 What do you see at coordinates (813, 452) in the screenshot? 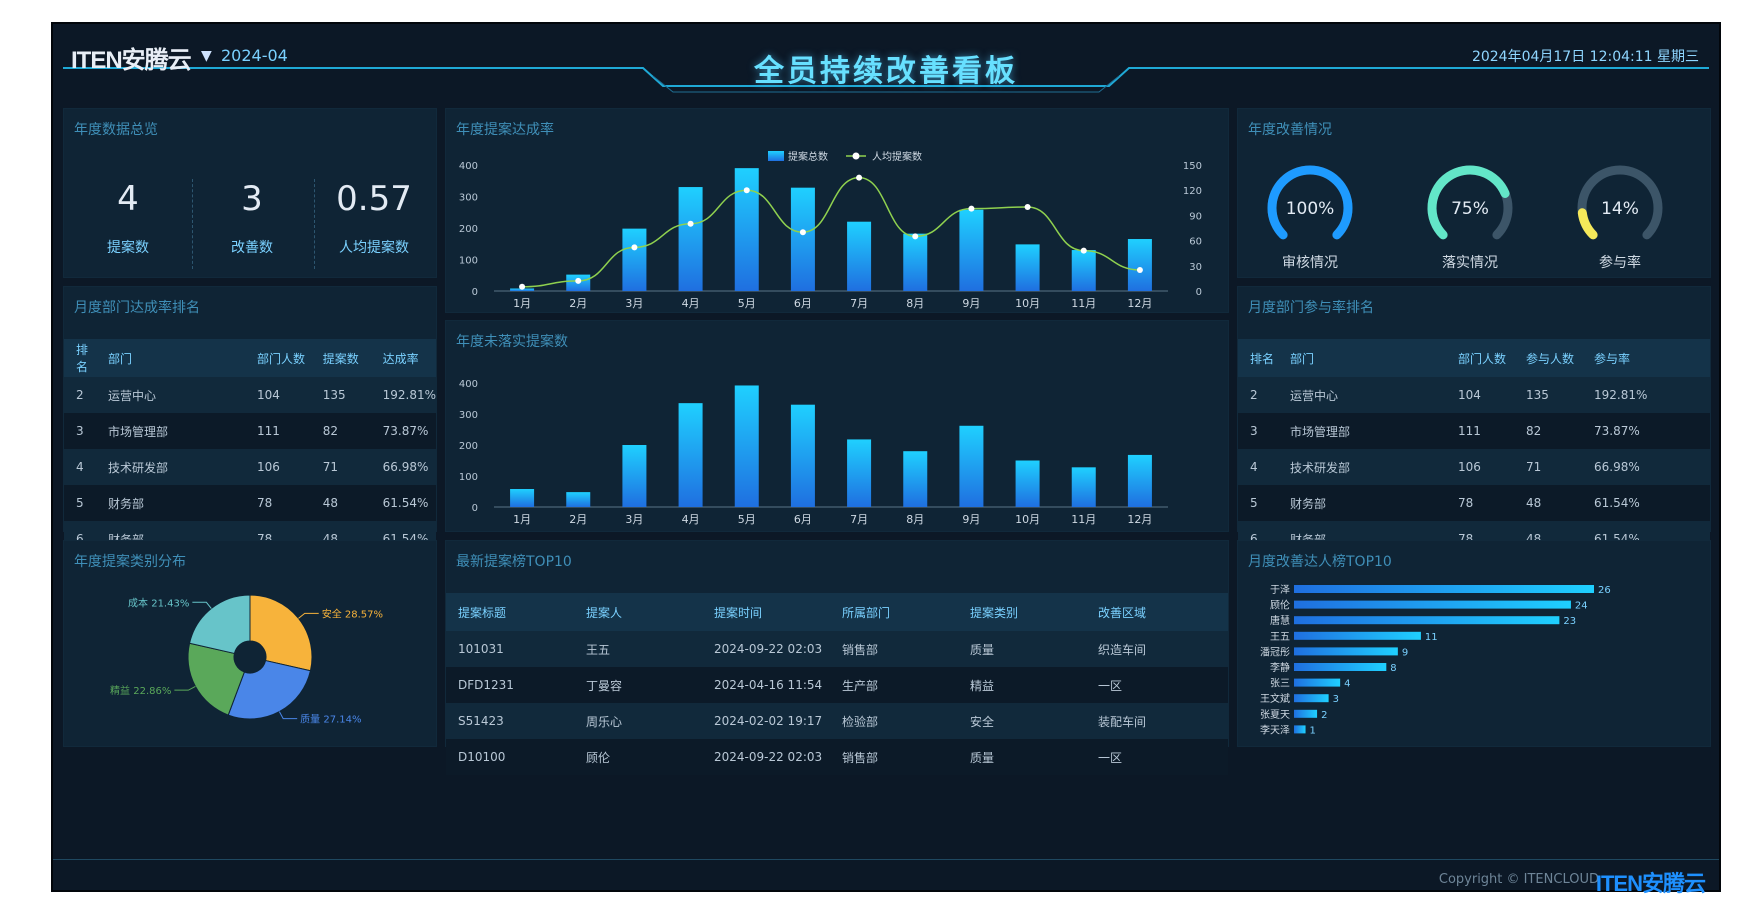
I see `implemented-chart: 0 100 200 300 400 1月 2月 3月 4月 5月 6月 7月 8月 9月 10月 11月 12月` at bounding box center [813, 452].